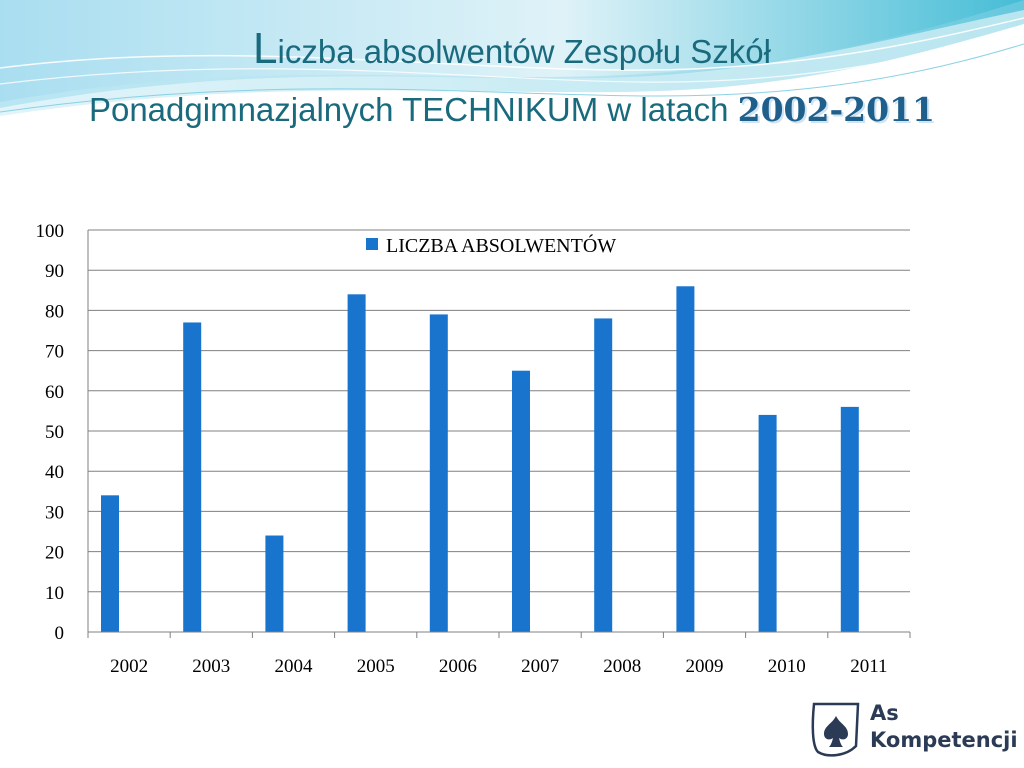 This screenshot has width=1024, height=768. Describe the element at coordinates (54, 472) in the screenshot. I see `y-tick-label: 40` at that location.